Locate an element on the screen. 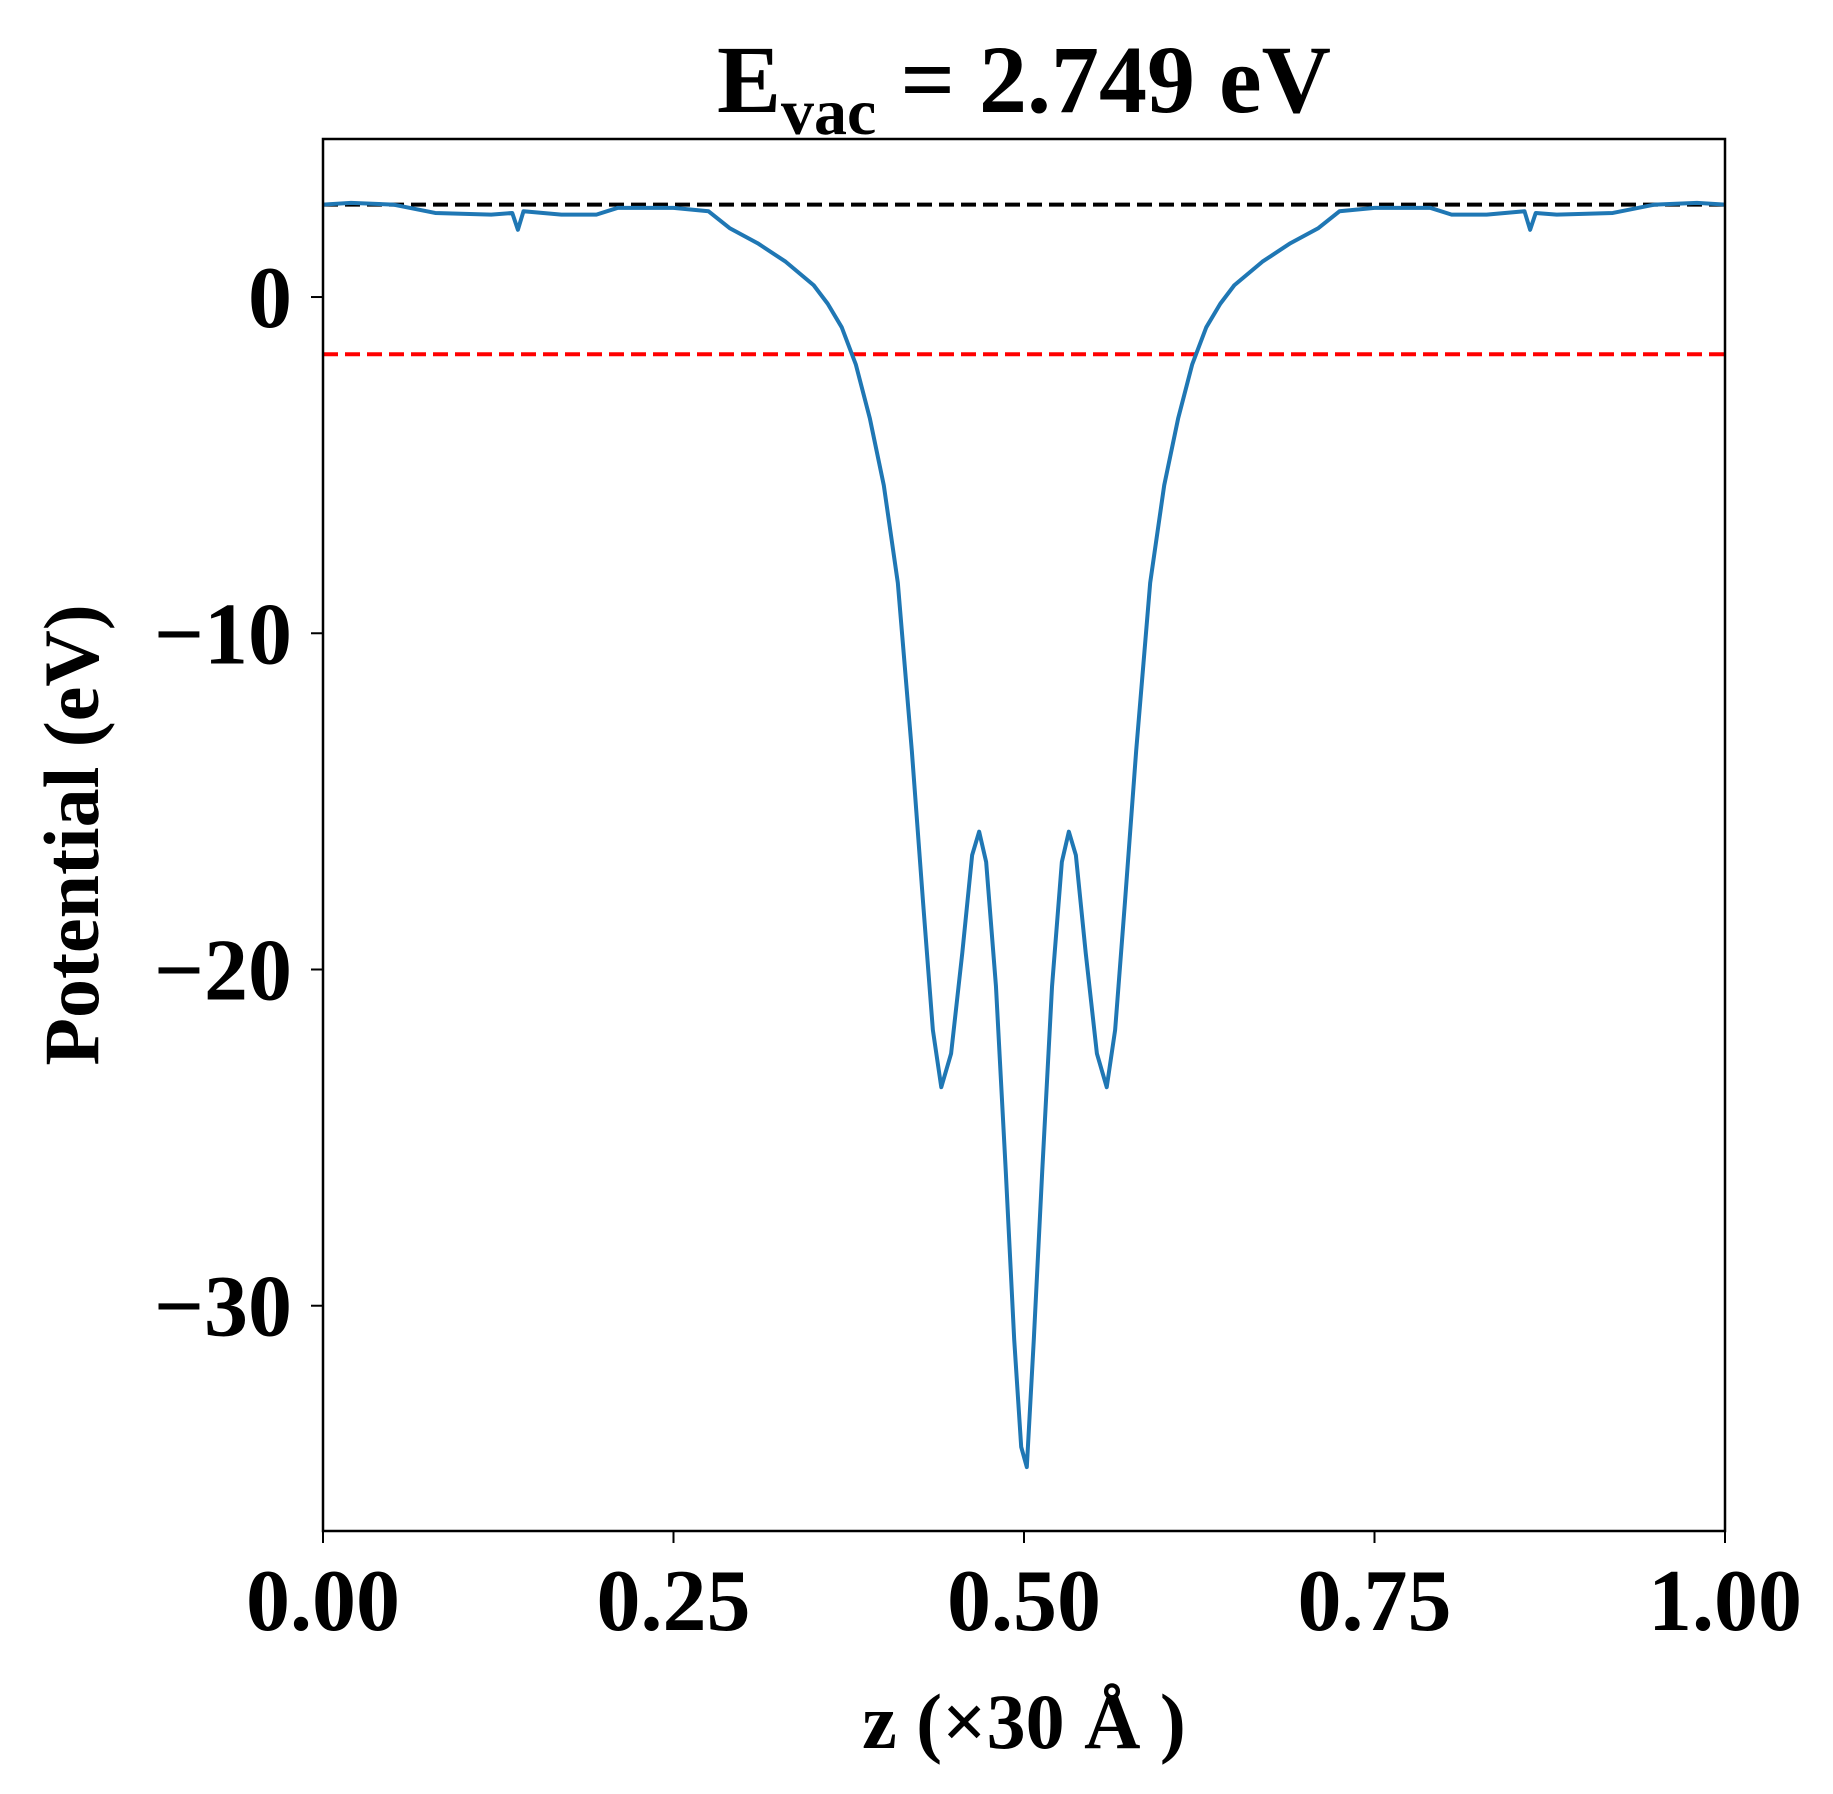 Image resolution: width=1833 pixels, height=1794 pixels. x-tick-label: 1.00 is located at coordinates (1725, 1601).